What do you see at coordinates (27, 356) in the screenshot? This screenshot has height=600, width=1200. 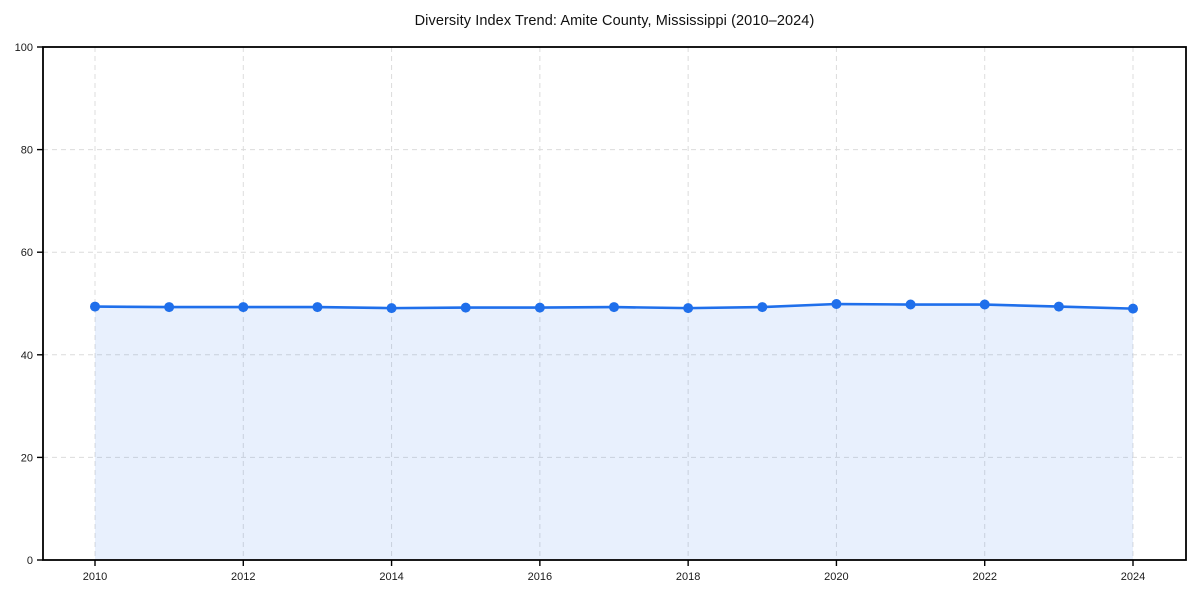 I see `y-axis-tick-label: 40` at bounding box center [27, 356].